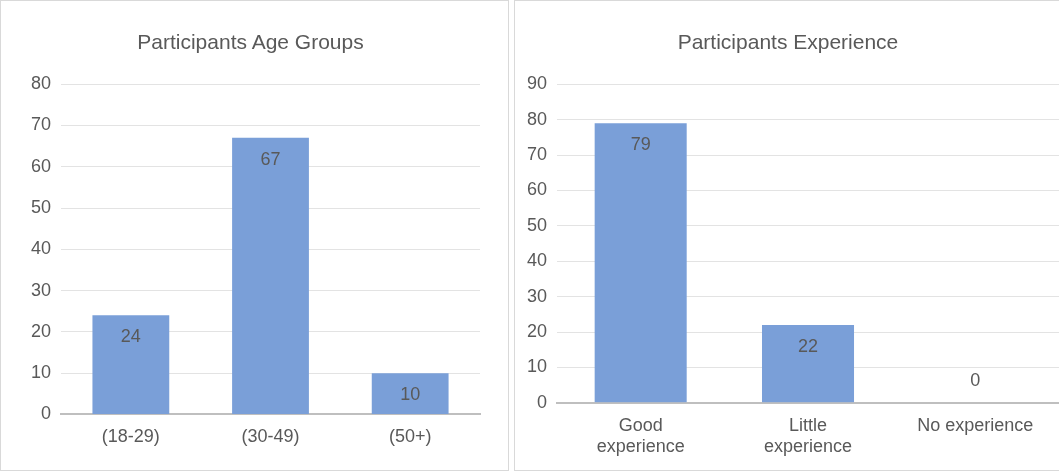  Describe the element at coordinates (640, 144) in the screenshot. I see `data-label: 79` at that location.